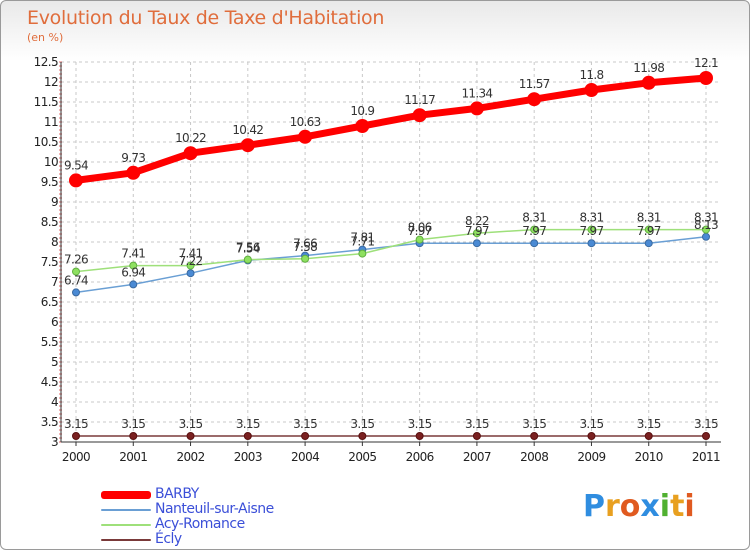 This screenshot has height=550, width=750. Describe the element at coordinates (49, 262) in the screenshot. I see `y-tick-label: 7.5` at that location.